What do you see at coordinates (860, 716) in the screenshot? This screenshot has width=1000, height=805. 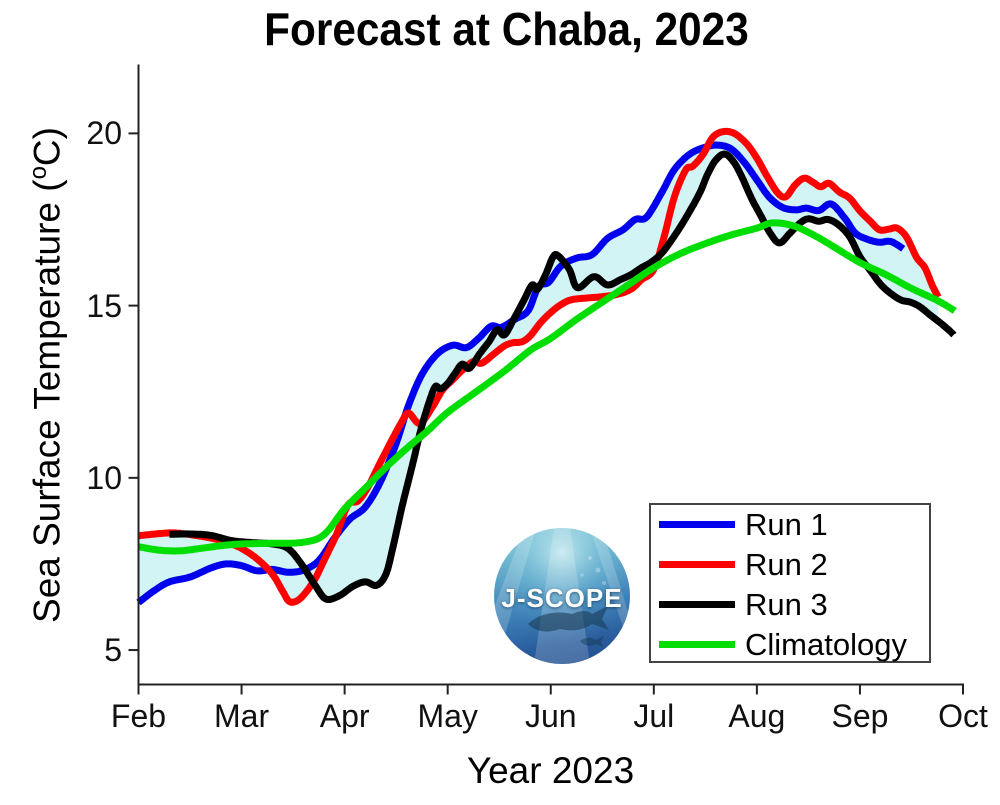 I see `x-tick-label: Sep` at bounding box center [860, 716].